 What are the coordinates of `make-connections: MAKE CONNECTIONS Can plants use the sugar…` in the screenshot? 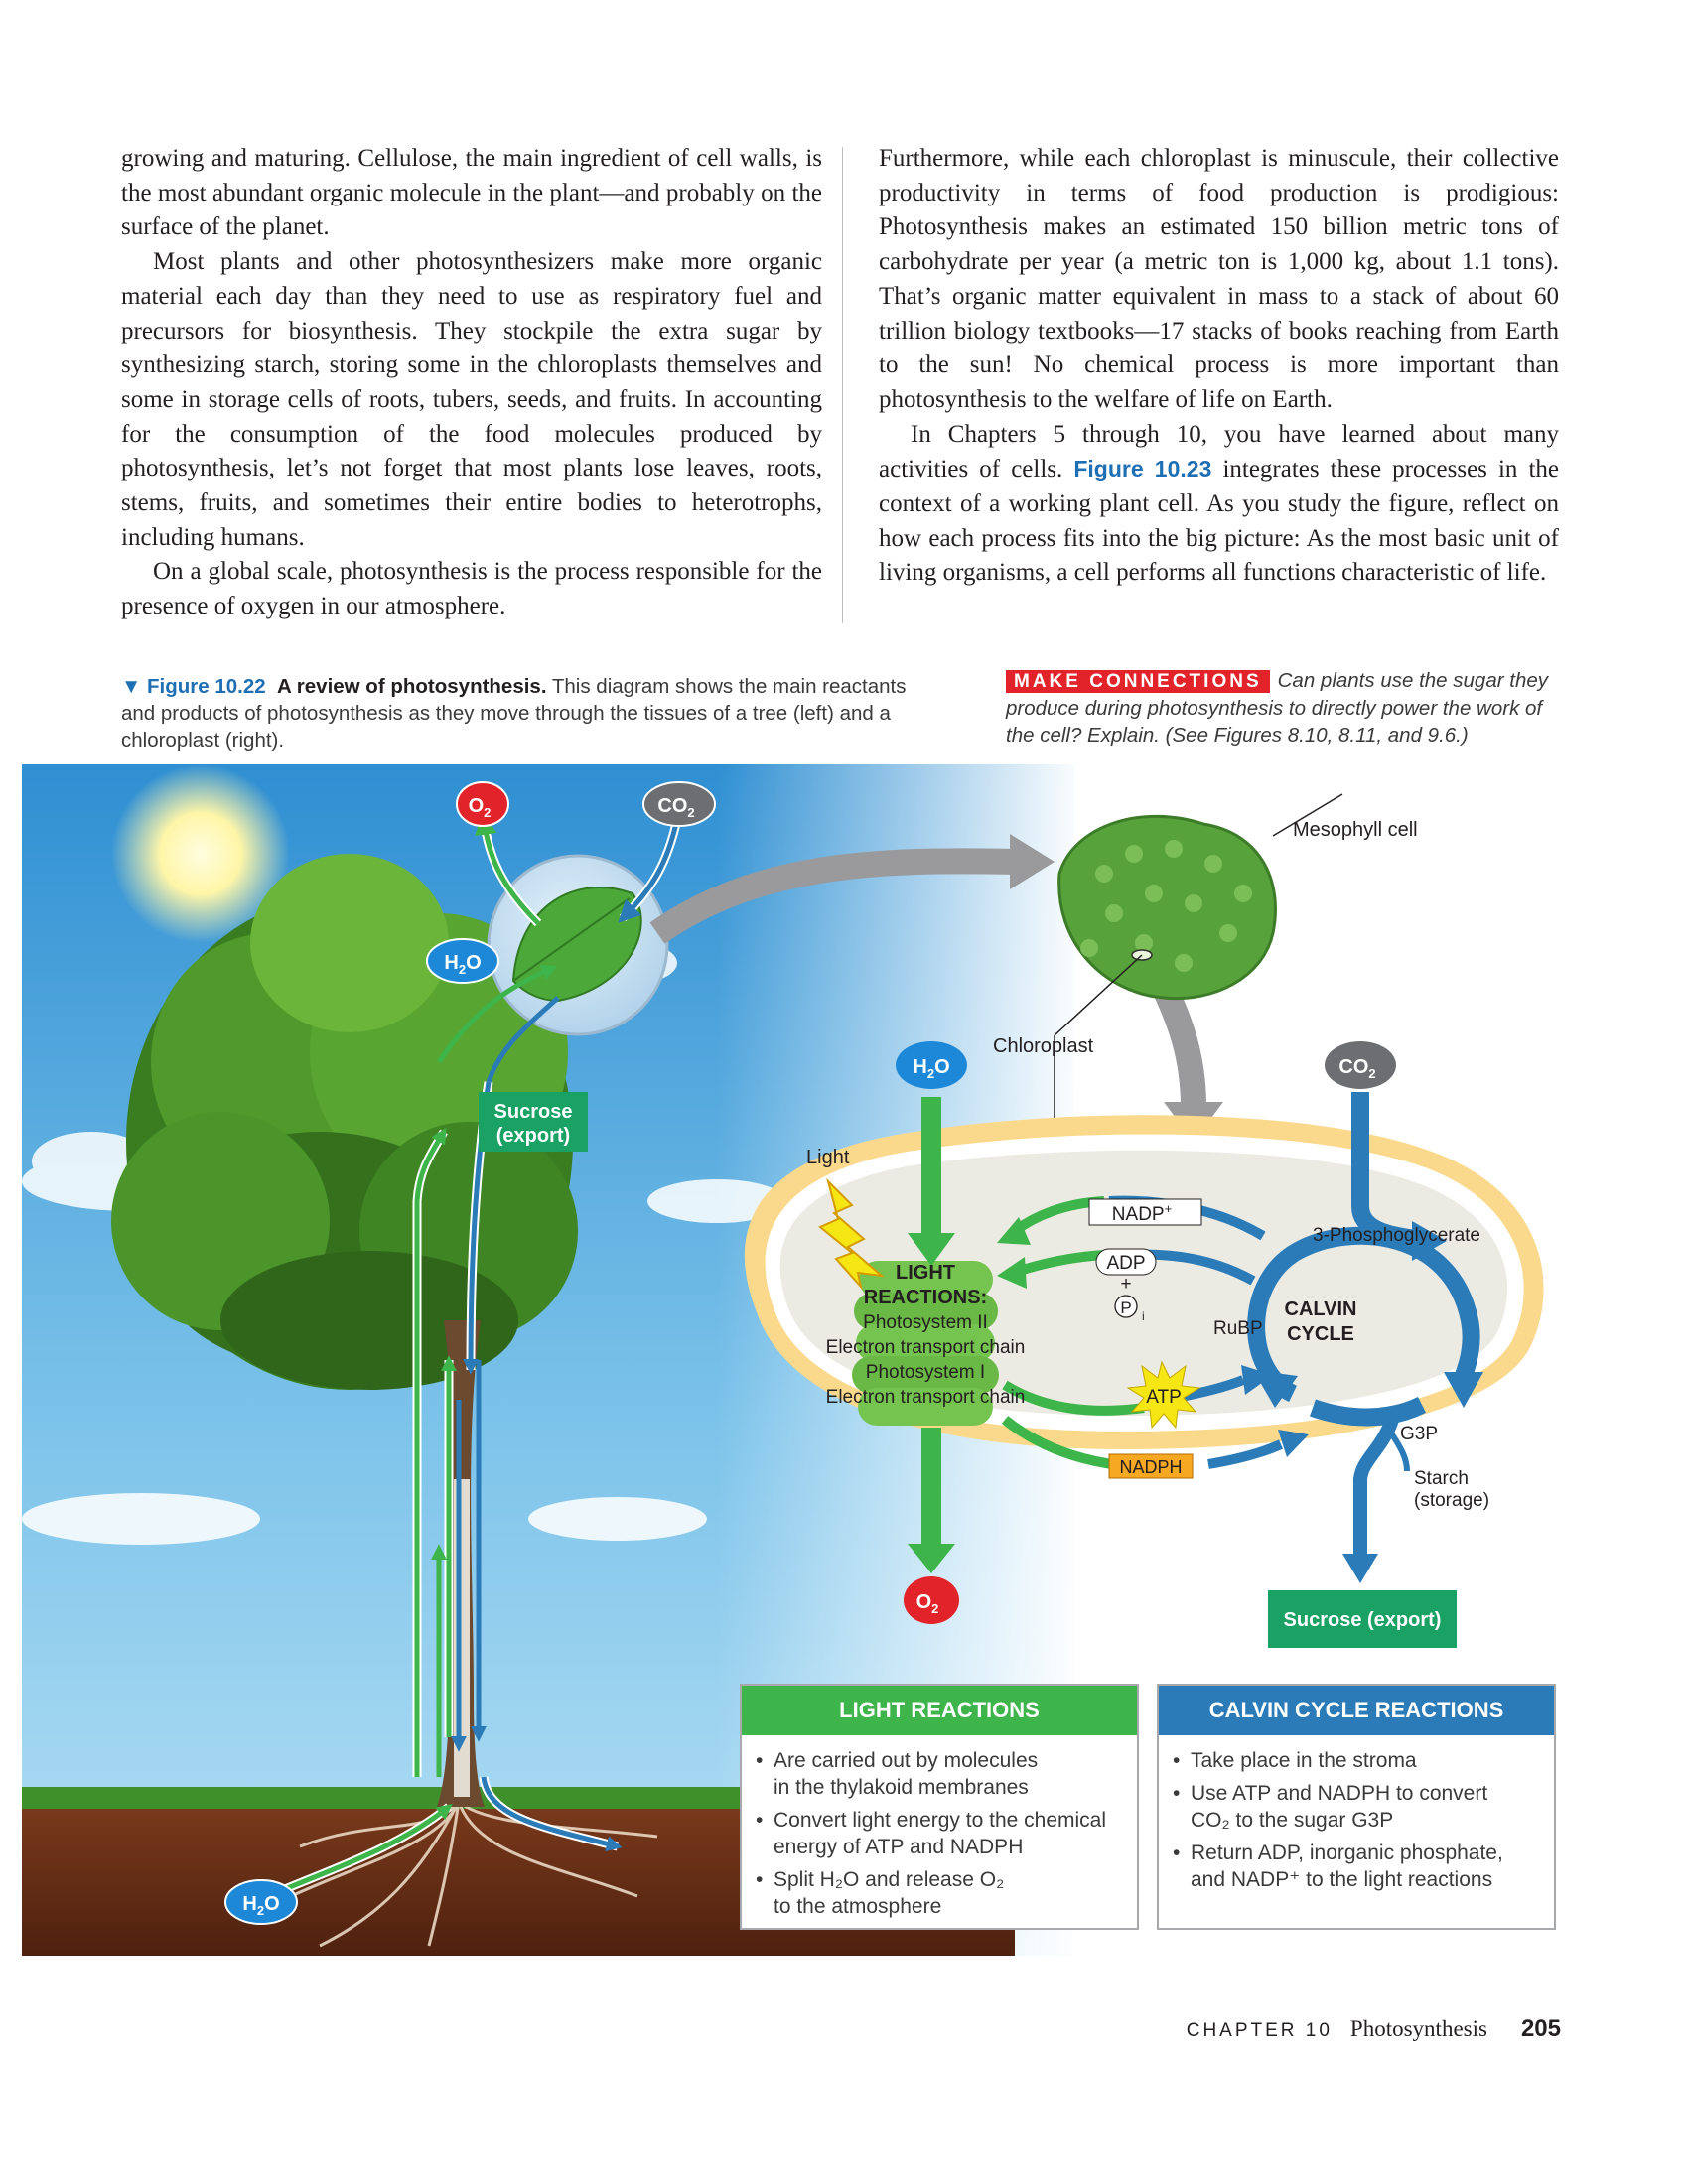 It's located at (1289, 708).